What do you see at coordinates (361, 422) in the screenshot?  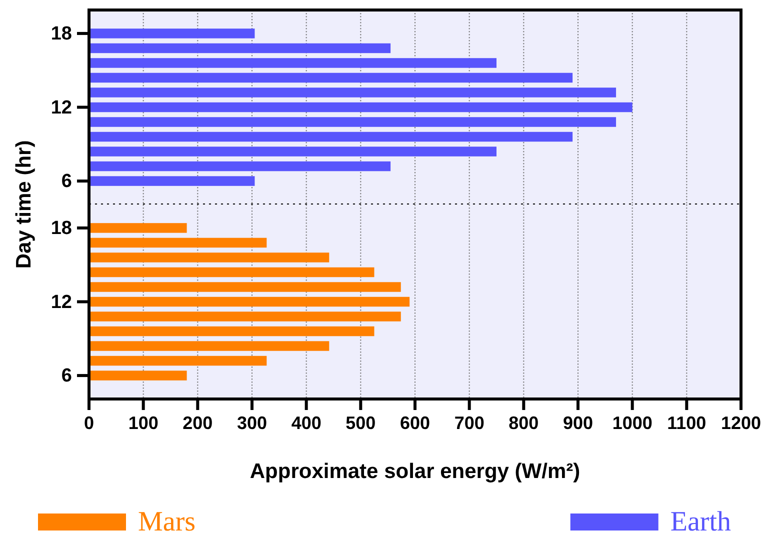 I see `x-tick-label: 500` at bounding box center [361, 422].